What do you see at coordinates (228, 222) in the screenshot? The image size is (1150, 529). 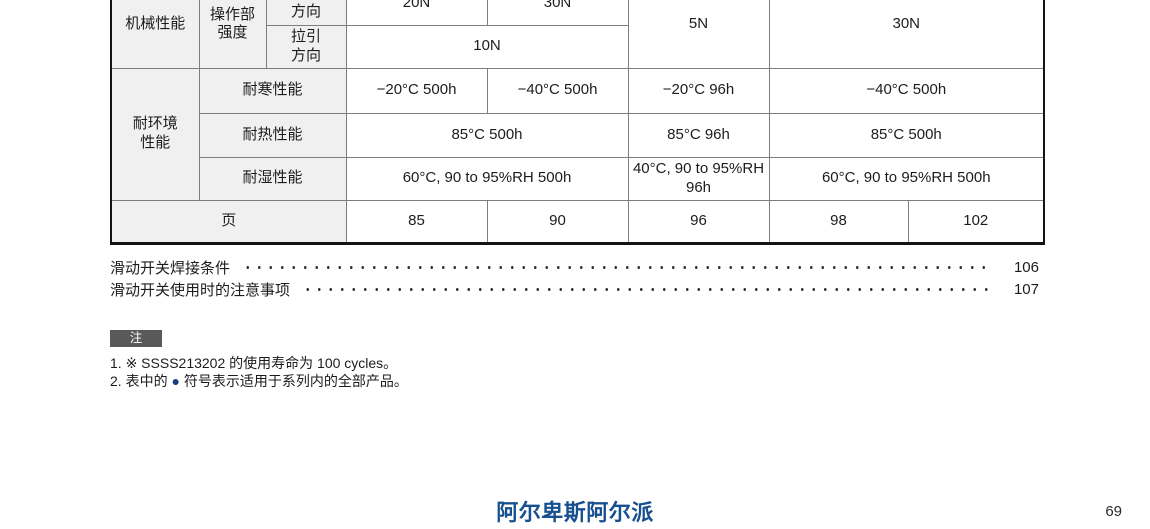 I see `cell-page-label: 页` at bounding box center [228, 222].